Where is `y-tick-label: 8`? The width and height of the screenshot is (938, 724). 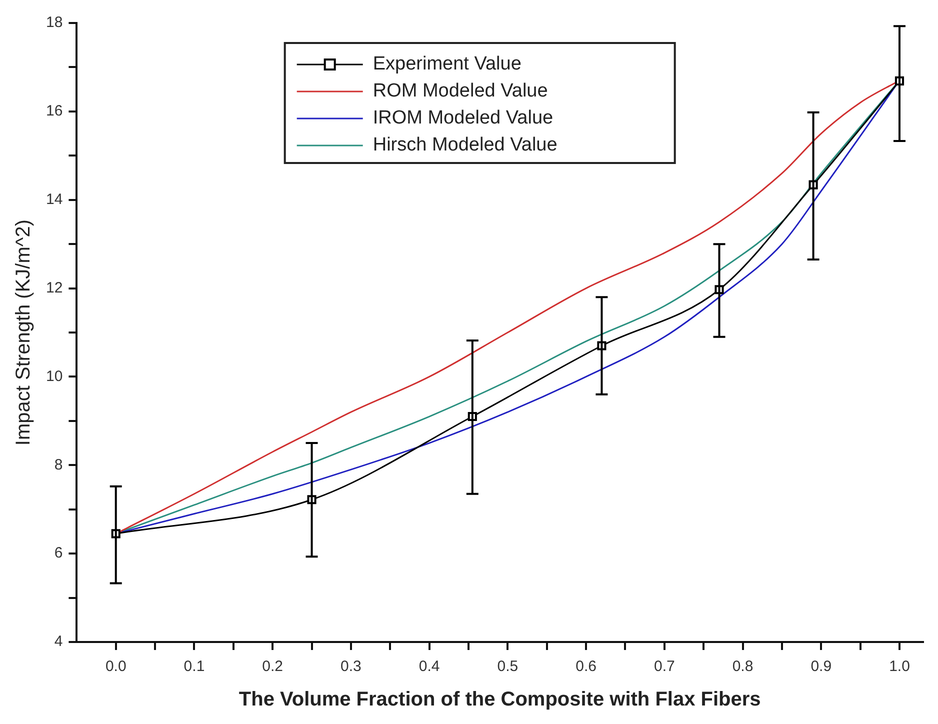 y-tick-label: 8 is located at coordinates (58, 465).